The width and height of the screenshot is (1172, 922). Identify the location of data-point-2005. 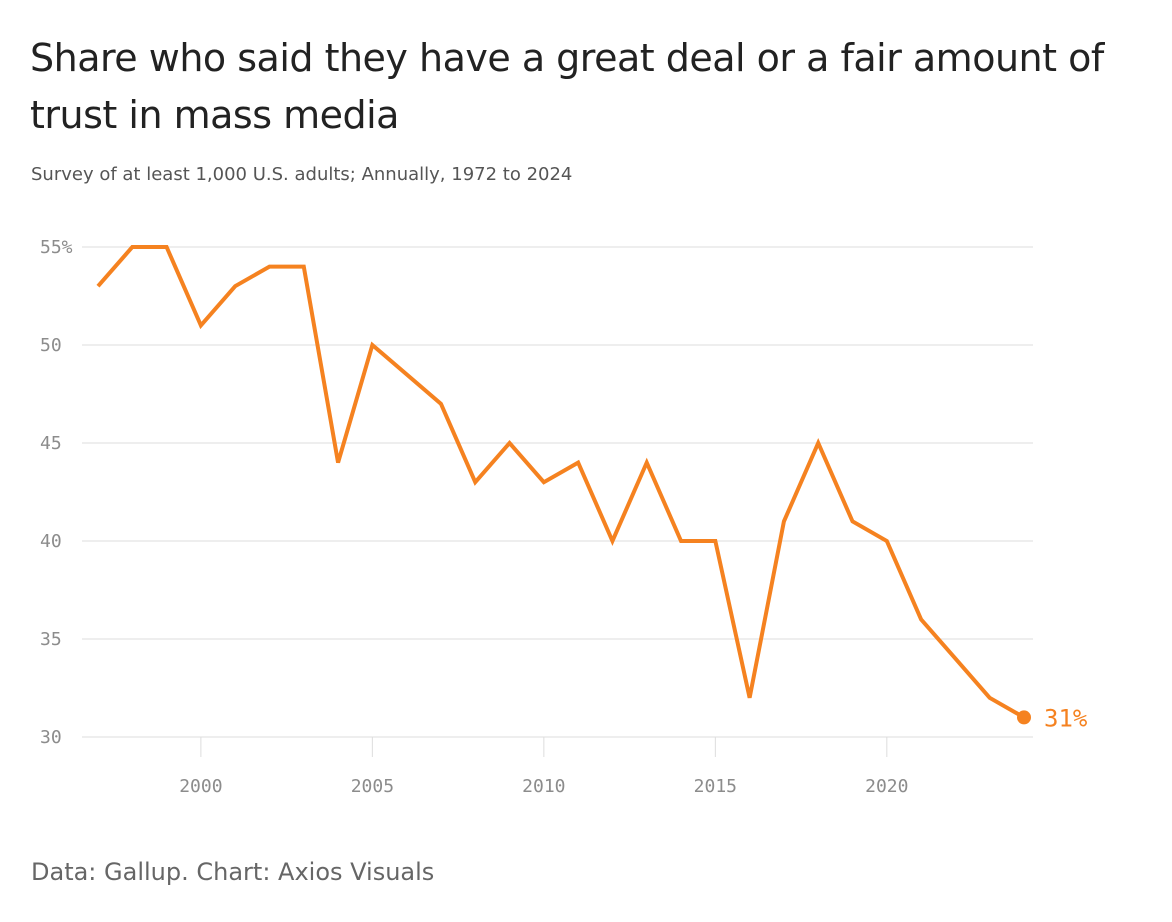
(372, 345).